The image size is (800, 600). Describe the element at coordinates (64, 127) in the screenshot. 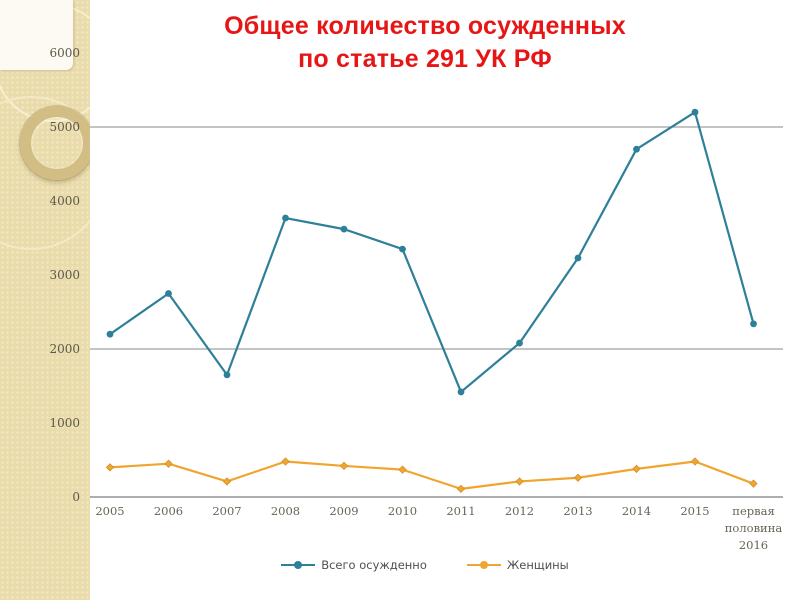

I see `y-tick-label: 5000` at that location.